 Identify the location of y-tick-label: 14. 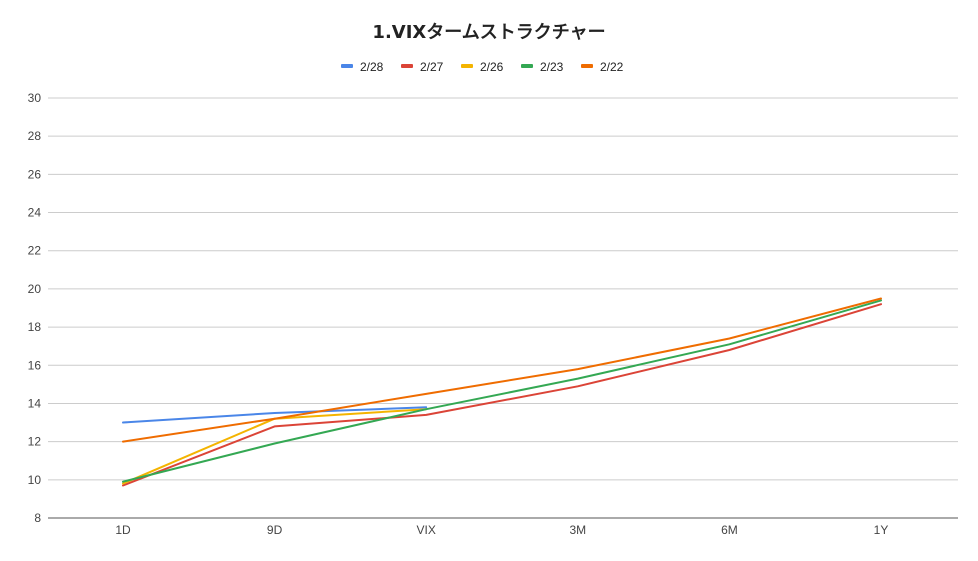
(35, 403).